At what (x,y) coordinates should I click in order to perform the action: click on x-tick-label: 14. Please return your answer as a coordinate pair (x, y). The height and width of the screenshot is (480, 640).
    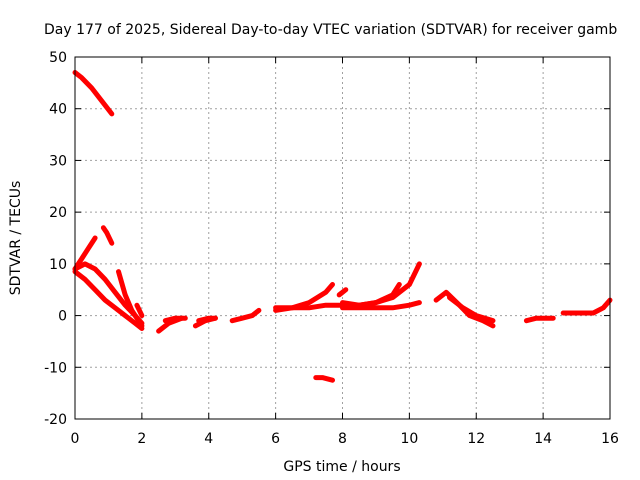
    Looking at the image, I should click on (543, 439).